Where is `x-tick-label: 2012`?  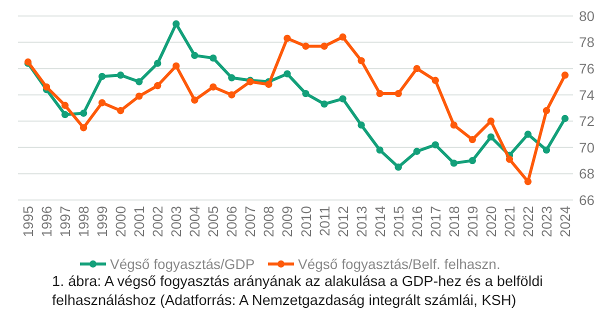 x-tick-label: 2012 is located at coordinates (342, 222).